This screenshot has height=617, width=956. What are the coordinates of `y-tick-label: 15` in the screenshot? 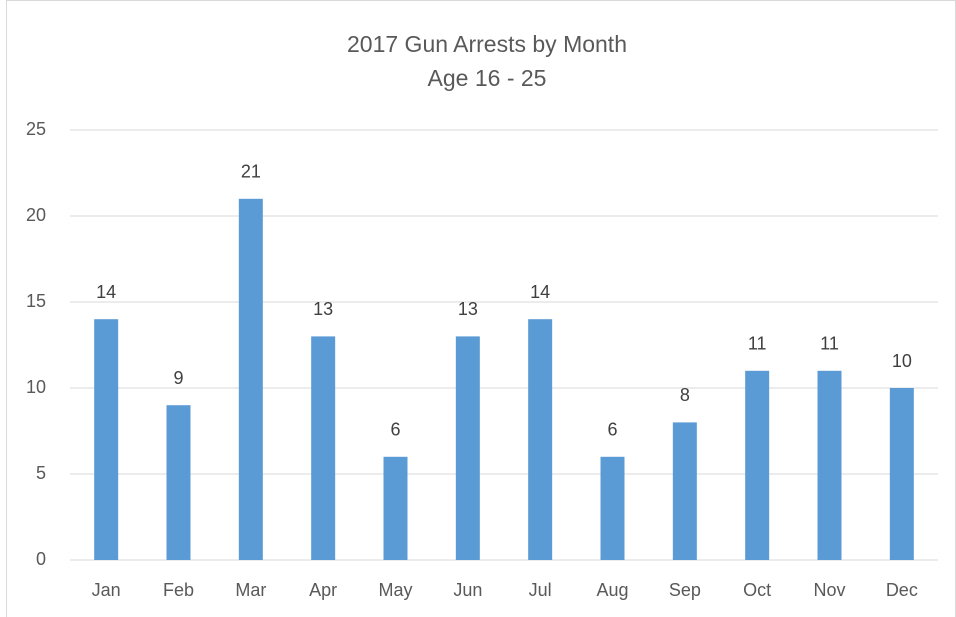 It's located at (36, 301).